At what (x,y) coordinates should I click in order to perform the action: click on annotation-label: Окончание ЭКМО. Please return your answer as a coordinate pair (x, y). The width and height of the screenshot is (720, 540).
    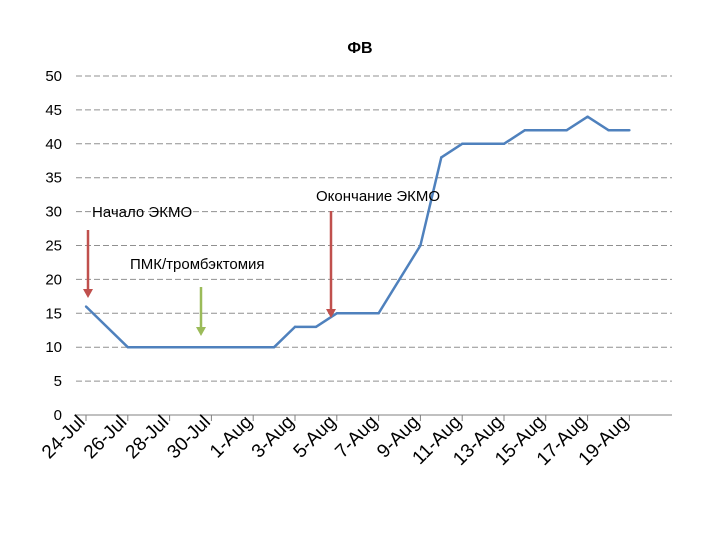
    Looking at the image, I should click on (378, 196).